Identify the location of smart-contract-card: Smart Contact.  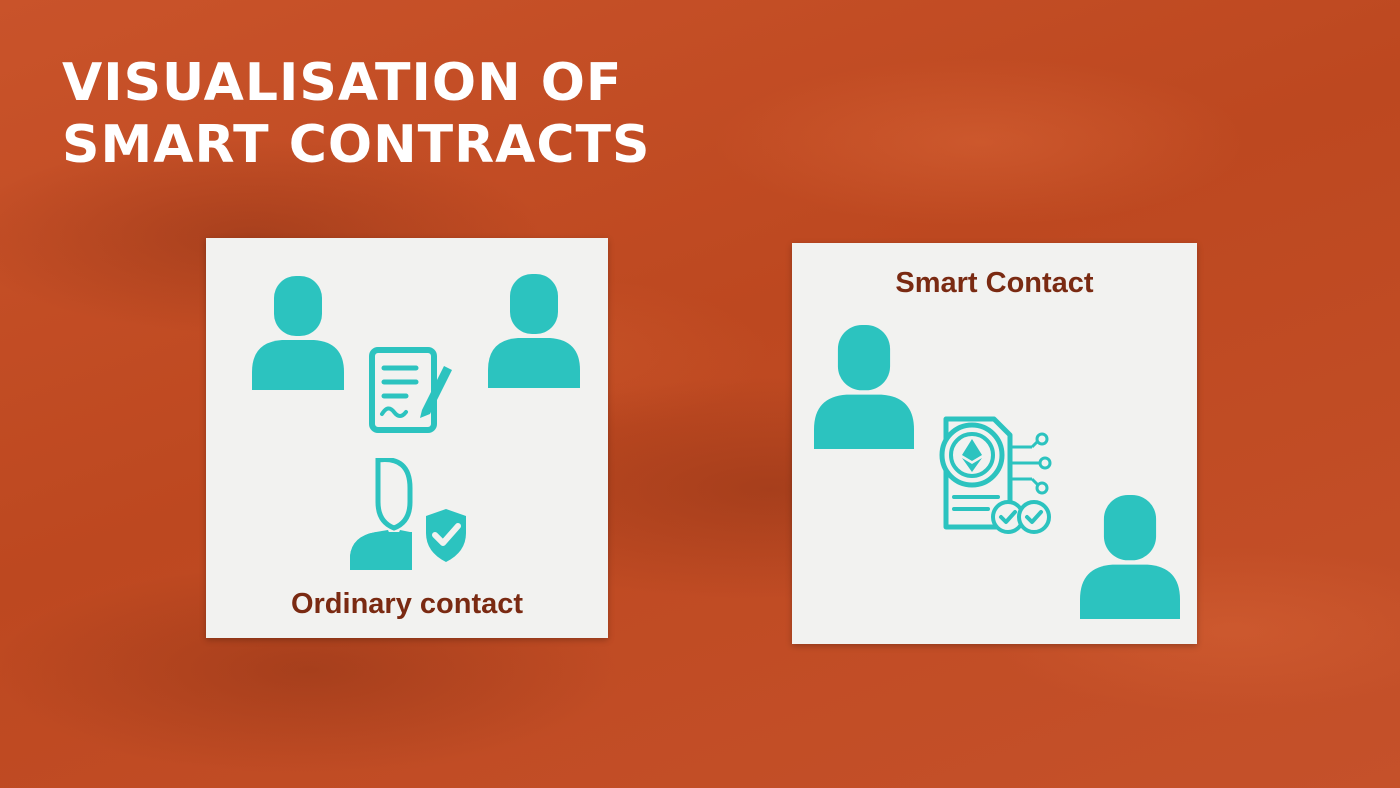
(994, 443).